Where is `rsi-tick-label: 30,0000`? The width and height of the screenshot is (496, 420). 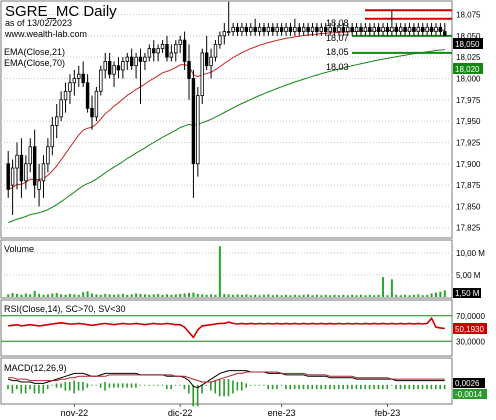 rsi-tick-label: 30,0000 is located at coordinates (470, 341).